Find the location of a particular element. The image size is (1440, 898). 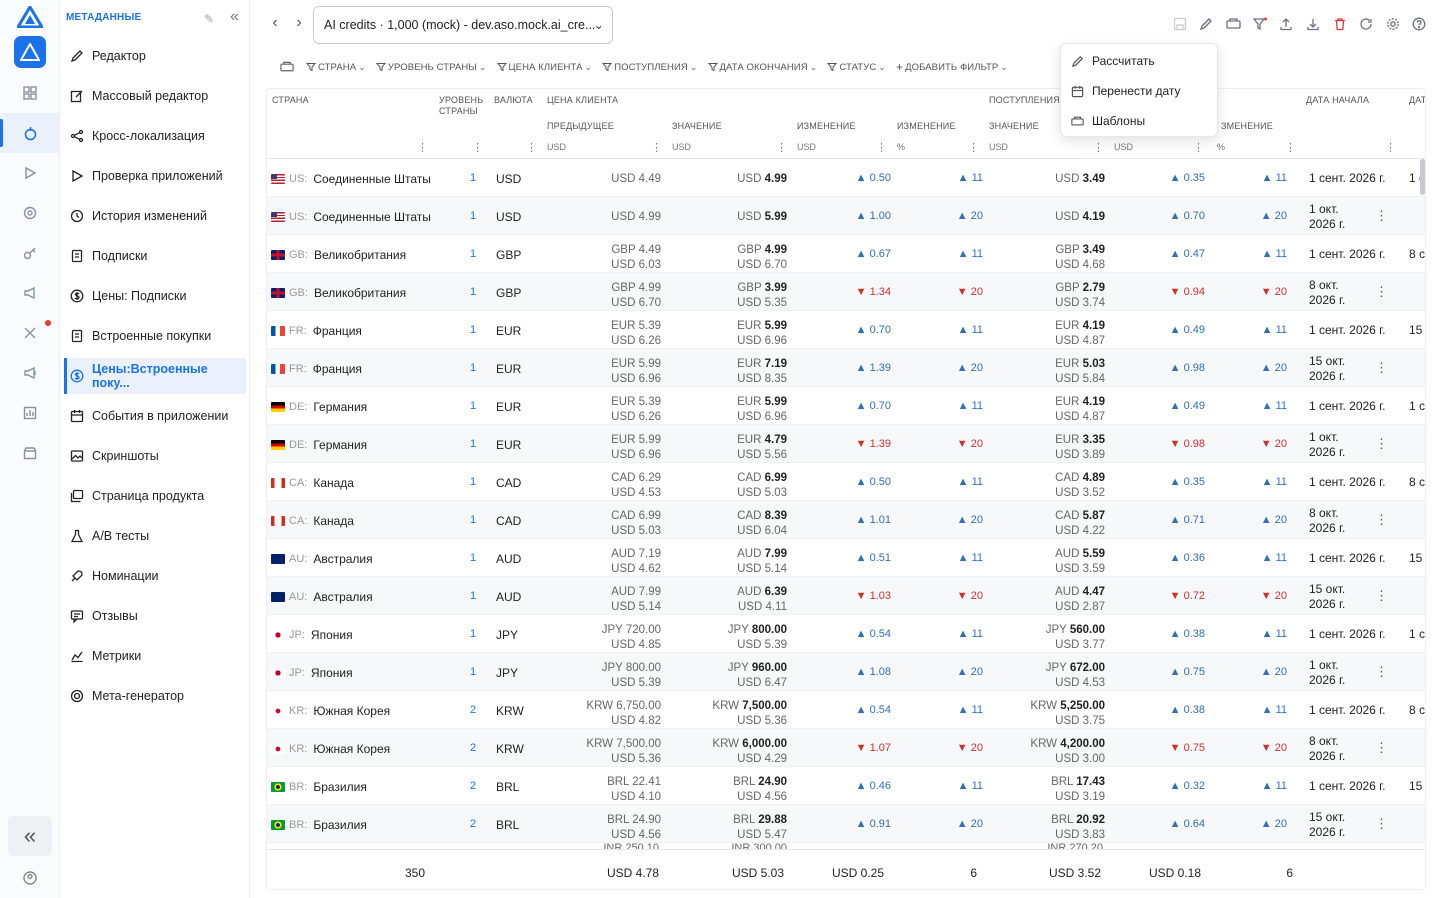

sidebar-item-6: Цены: Подписки is located at coordinates (155, 296).